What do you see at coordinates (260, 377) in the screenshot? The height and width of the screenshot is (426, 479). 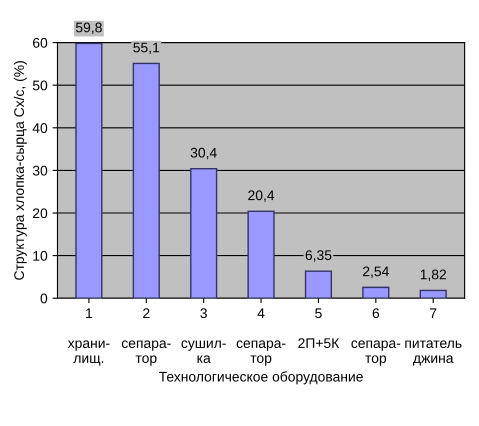 I see `x-axis-title: Технологическое оборудование` at bounding box center [260, 377].